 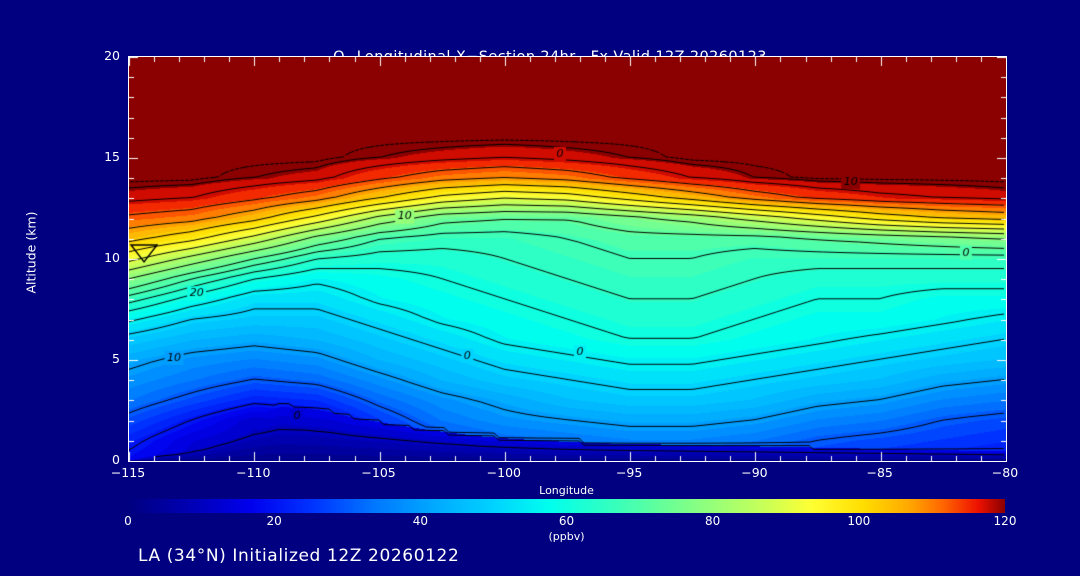 I want to click on colorbar-tick-60: 60, so click(x=566, y=521).